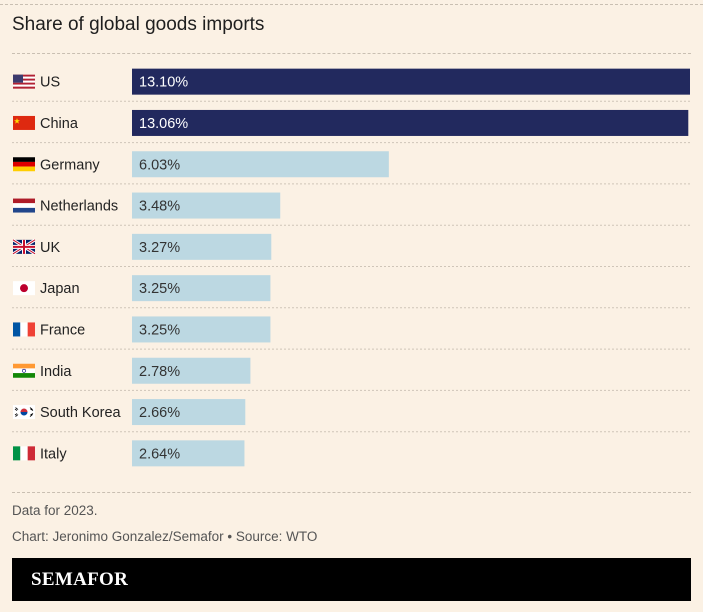 This screenshot has height=612, width=703. I want to click on value-label: 3.27%, so click(159, 248).